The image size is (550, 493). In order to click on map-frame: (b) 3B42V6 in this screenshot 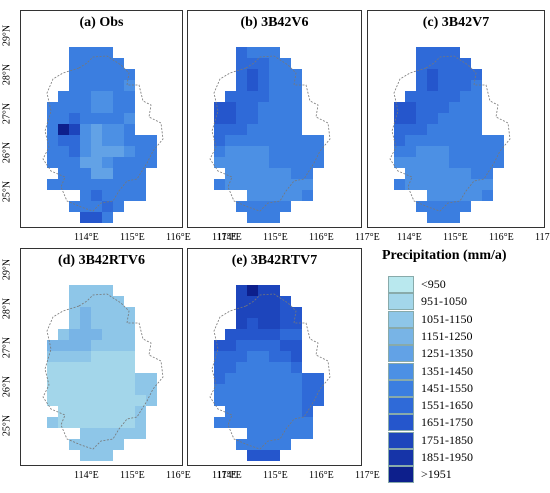, I will do `click(274, 119)`.